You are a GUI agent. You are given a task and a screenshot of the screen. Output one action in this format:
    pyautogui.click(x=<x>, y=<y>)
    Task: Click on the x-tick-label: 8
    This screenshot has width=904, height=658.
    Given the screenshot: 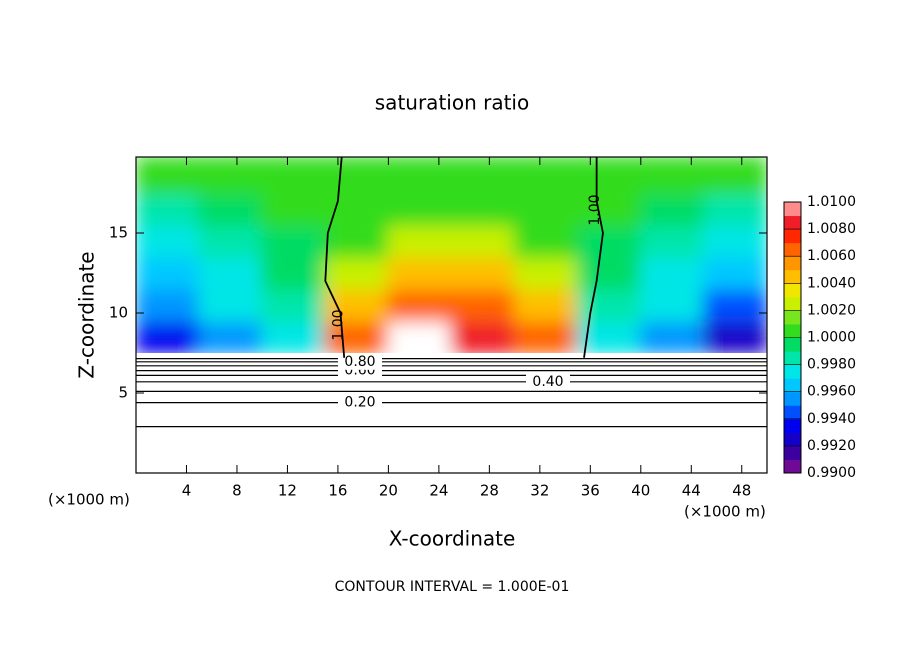 What is the action you would take?
    pyautogui.click(x=237, y=491)
    